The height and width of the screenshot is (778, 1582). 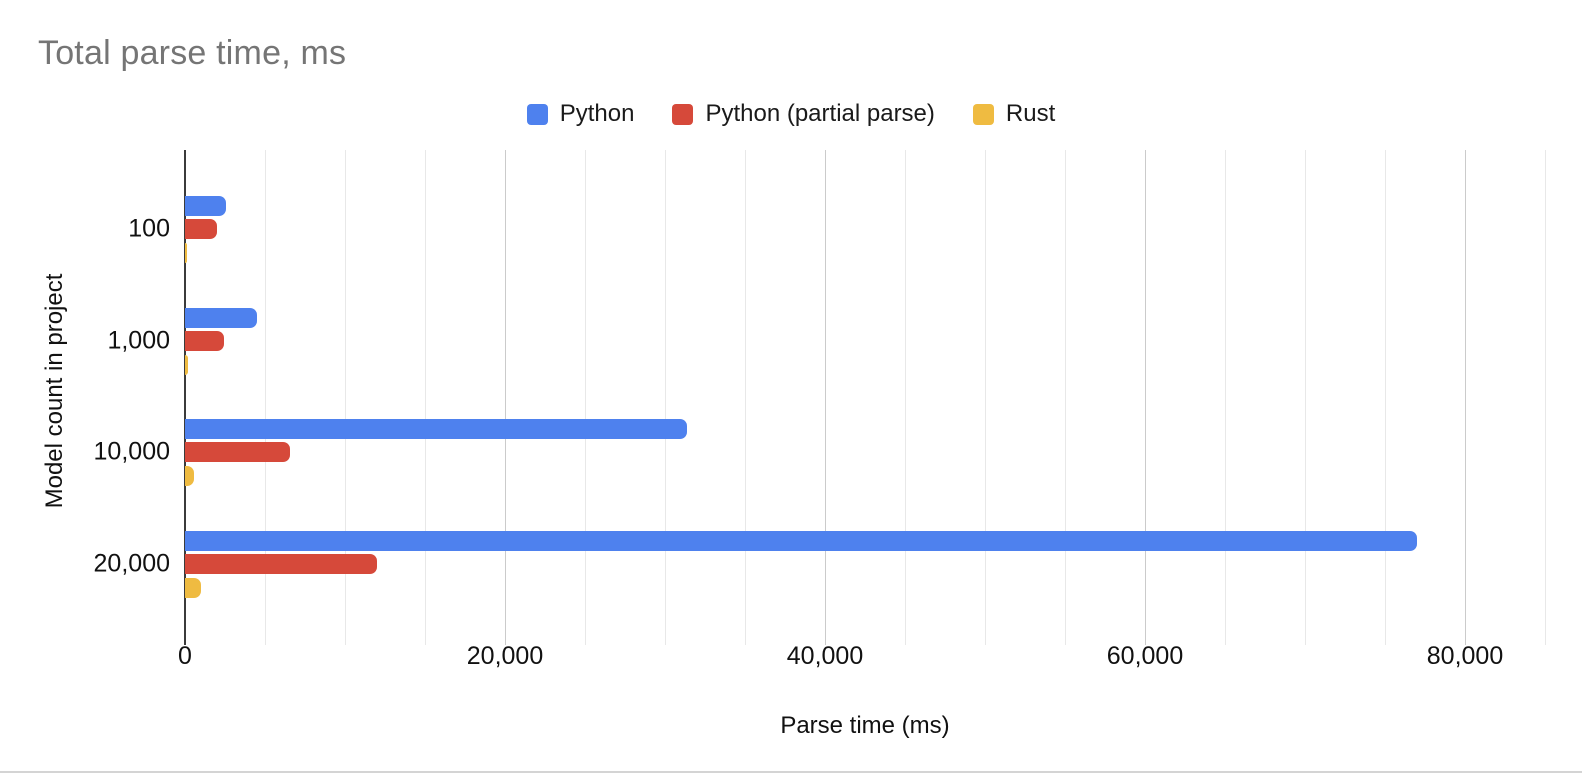 I want to click on legend-item-python: Python, so click(x=580, y=114).